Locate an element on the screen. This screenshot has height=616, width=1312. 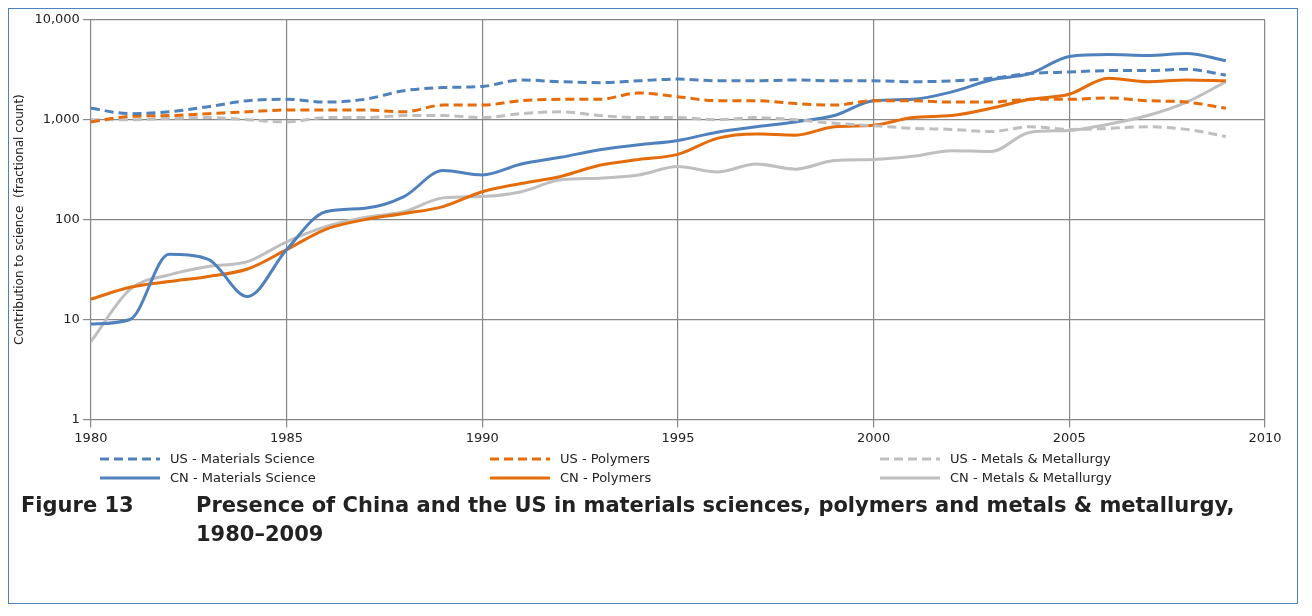
y-tick-label: 1 is located at coordinates (75, 418).